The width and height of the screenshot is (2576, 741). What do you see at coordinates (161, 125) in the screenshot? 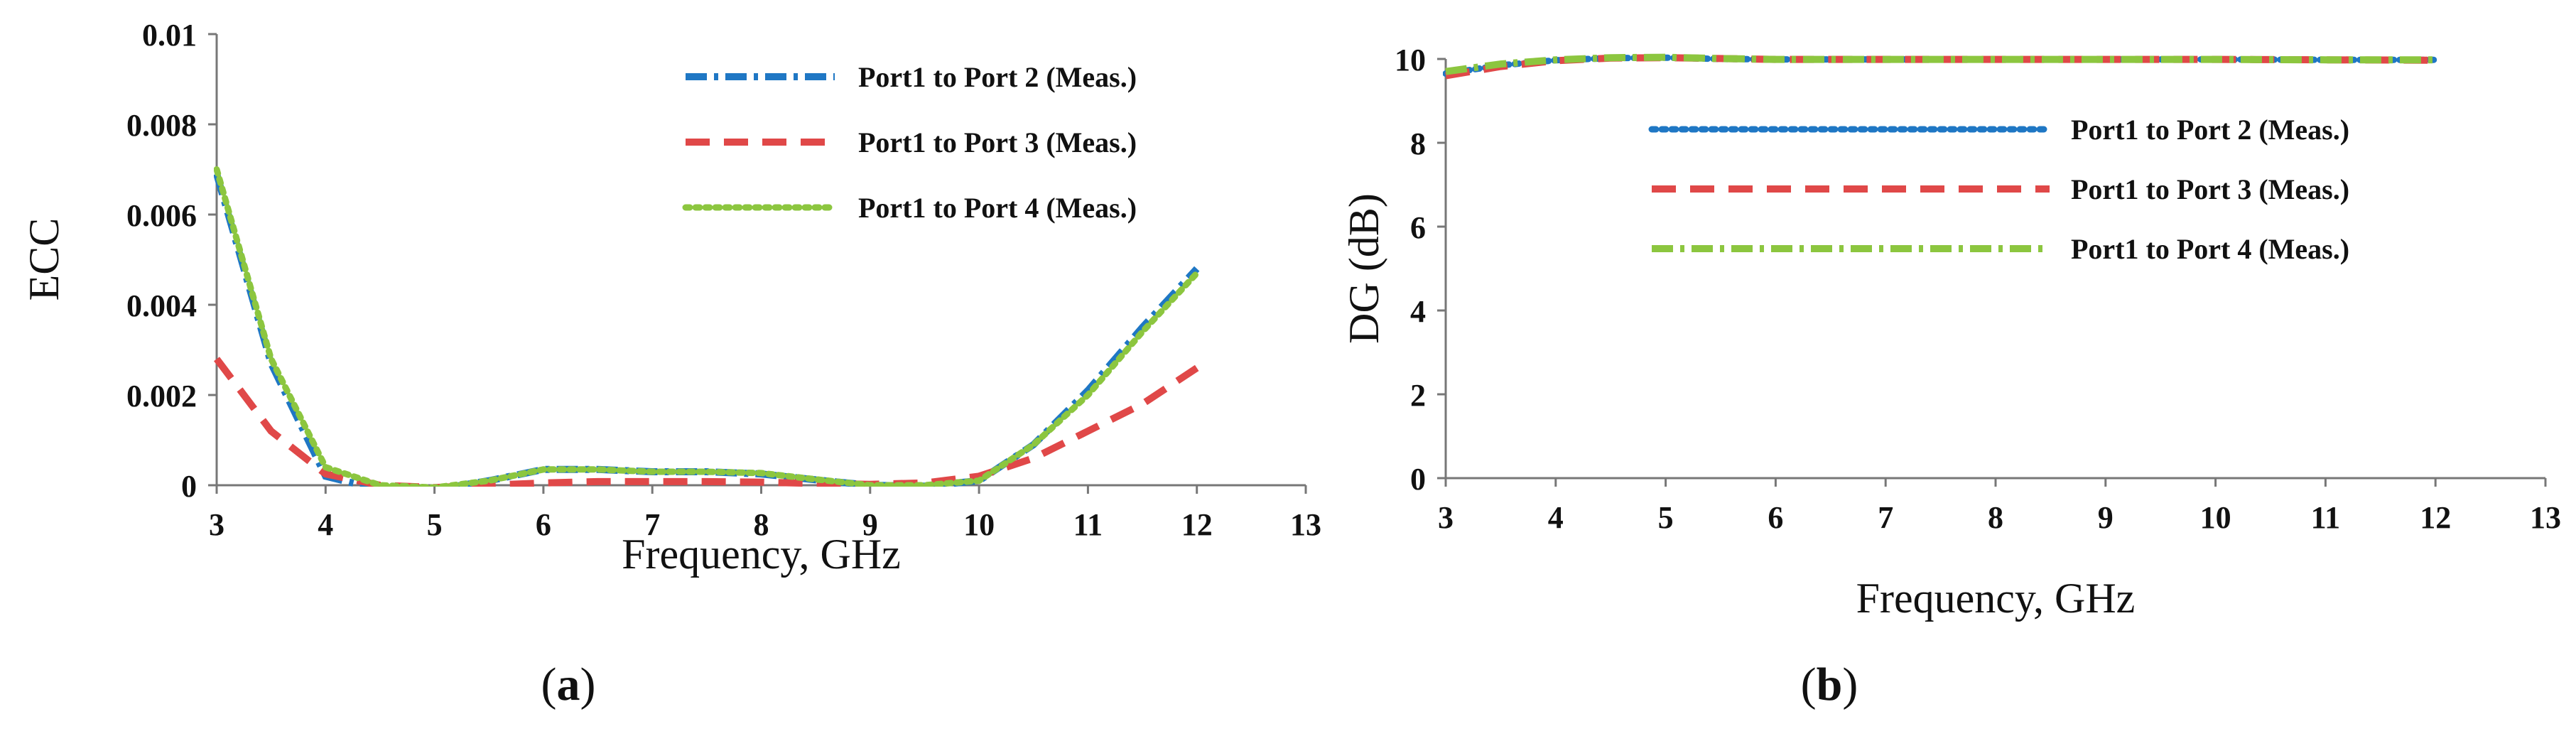
I see `y-tick-label: 0.008` at bounding box center [161, 125].